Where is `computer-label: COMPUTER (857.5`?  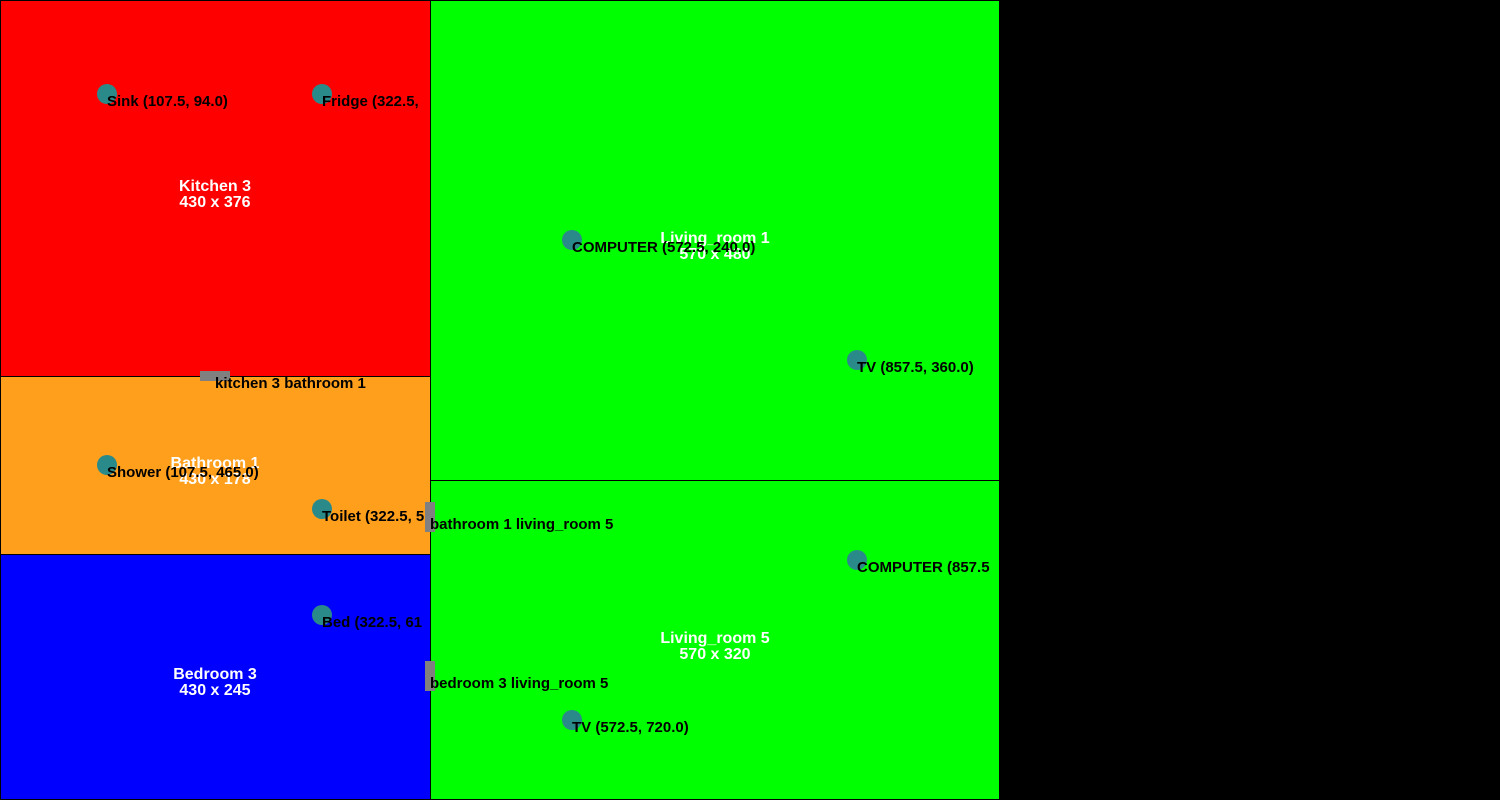 computer-label: COMPUTER (857.5 is located at coordinates (923, 567).